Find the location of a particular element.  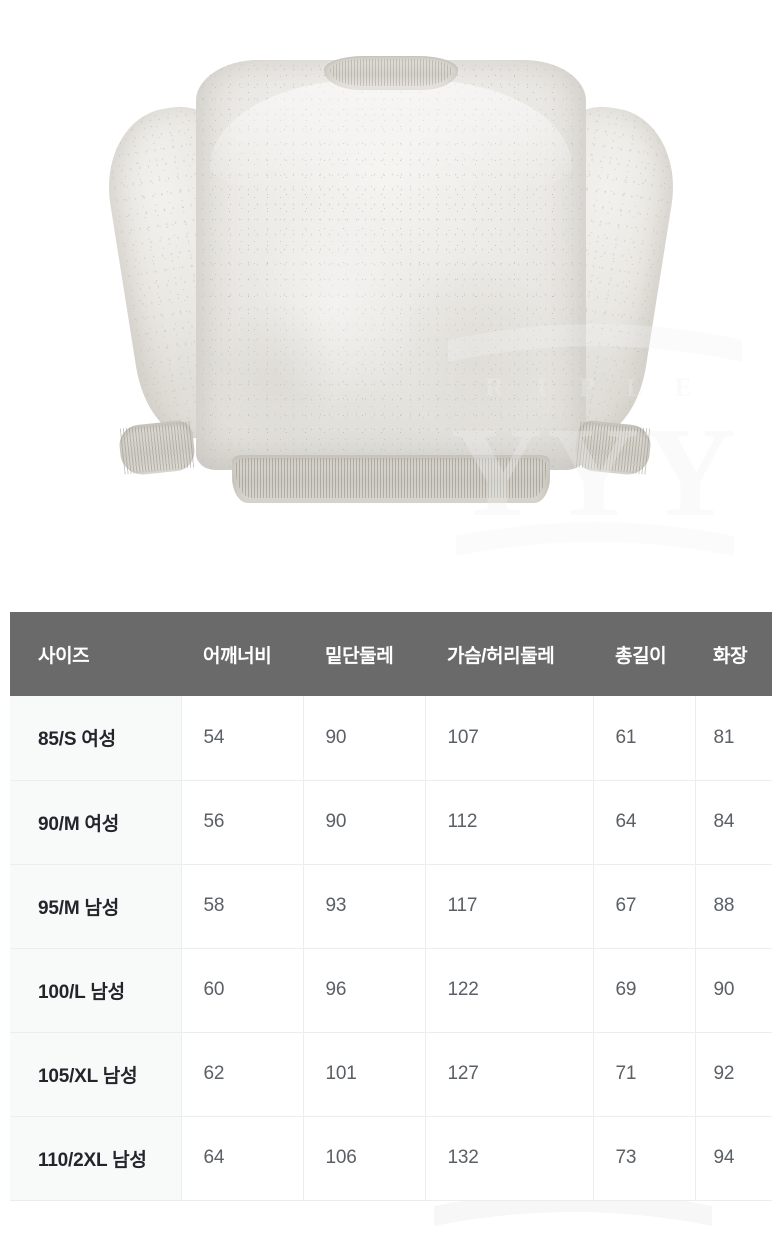

cell-shoulder: 56 is located at coordinates (242, 822).